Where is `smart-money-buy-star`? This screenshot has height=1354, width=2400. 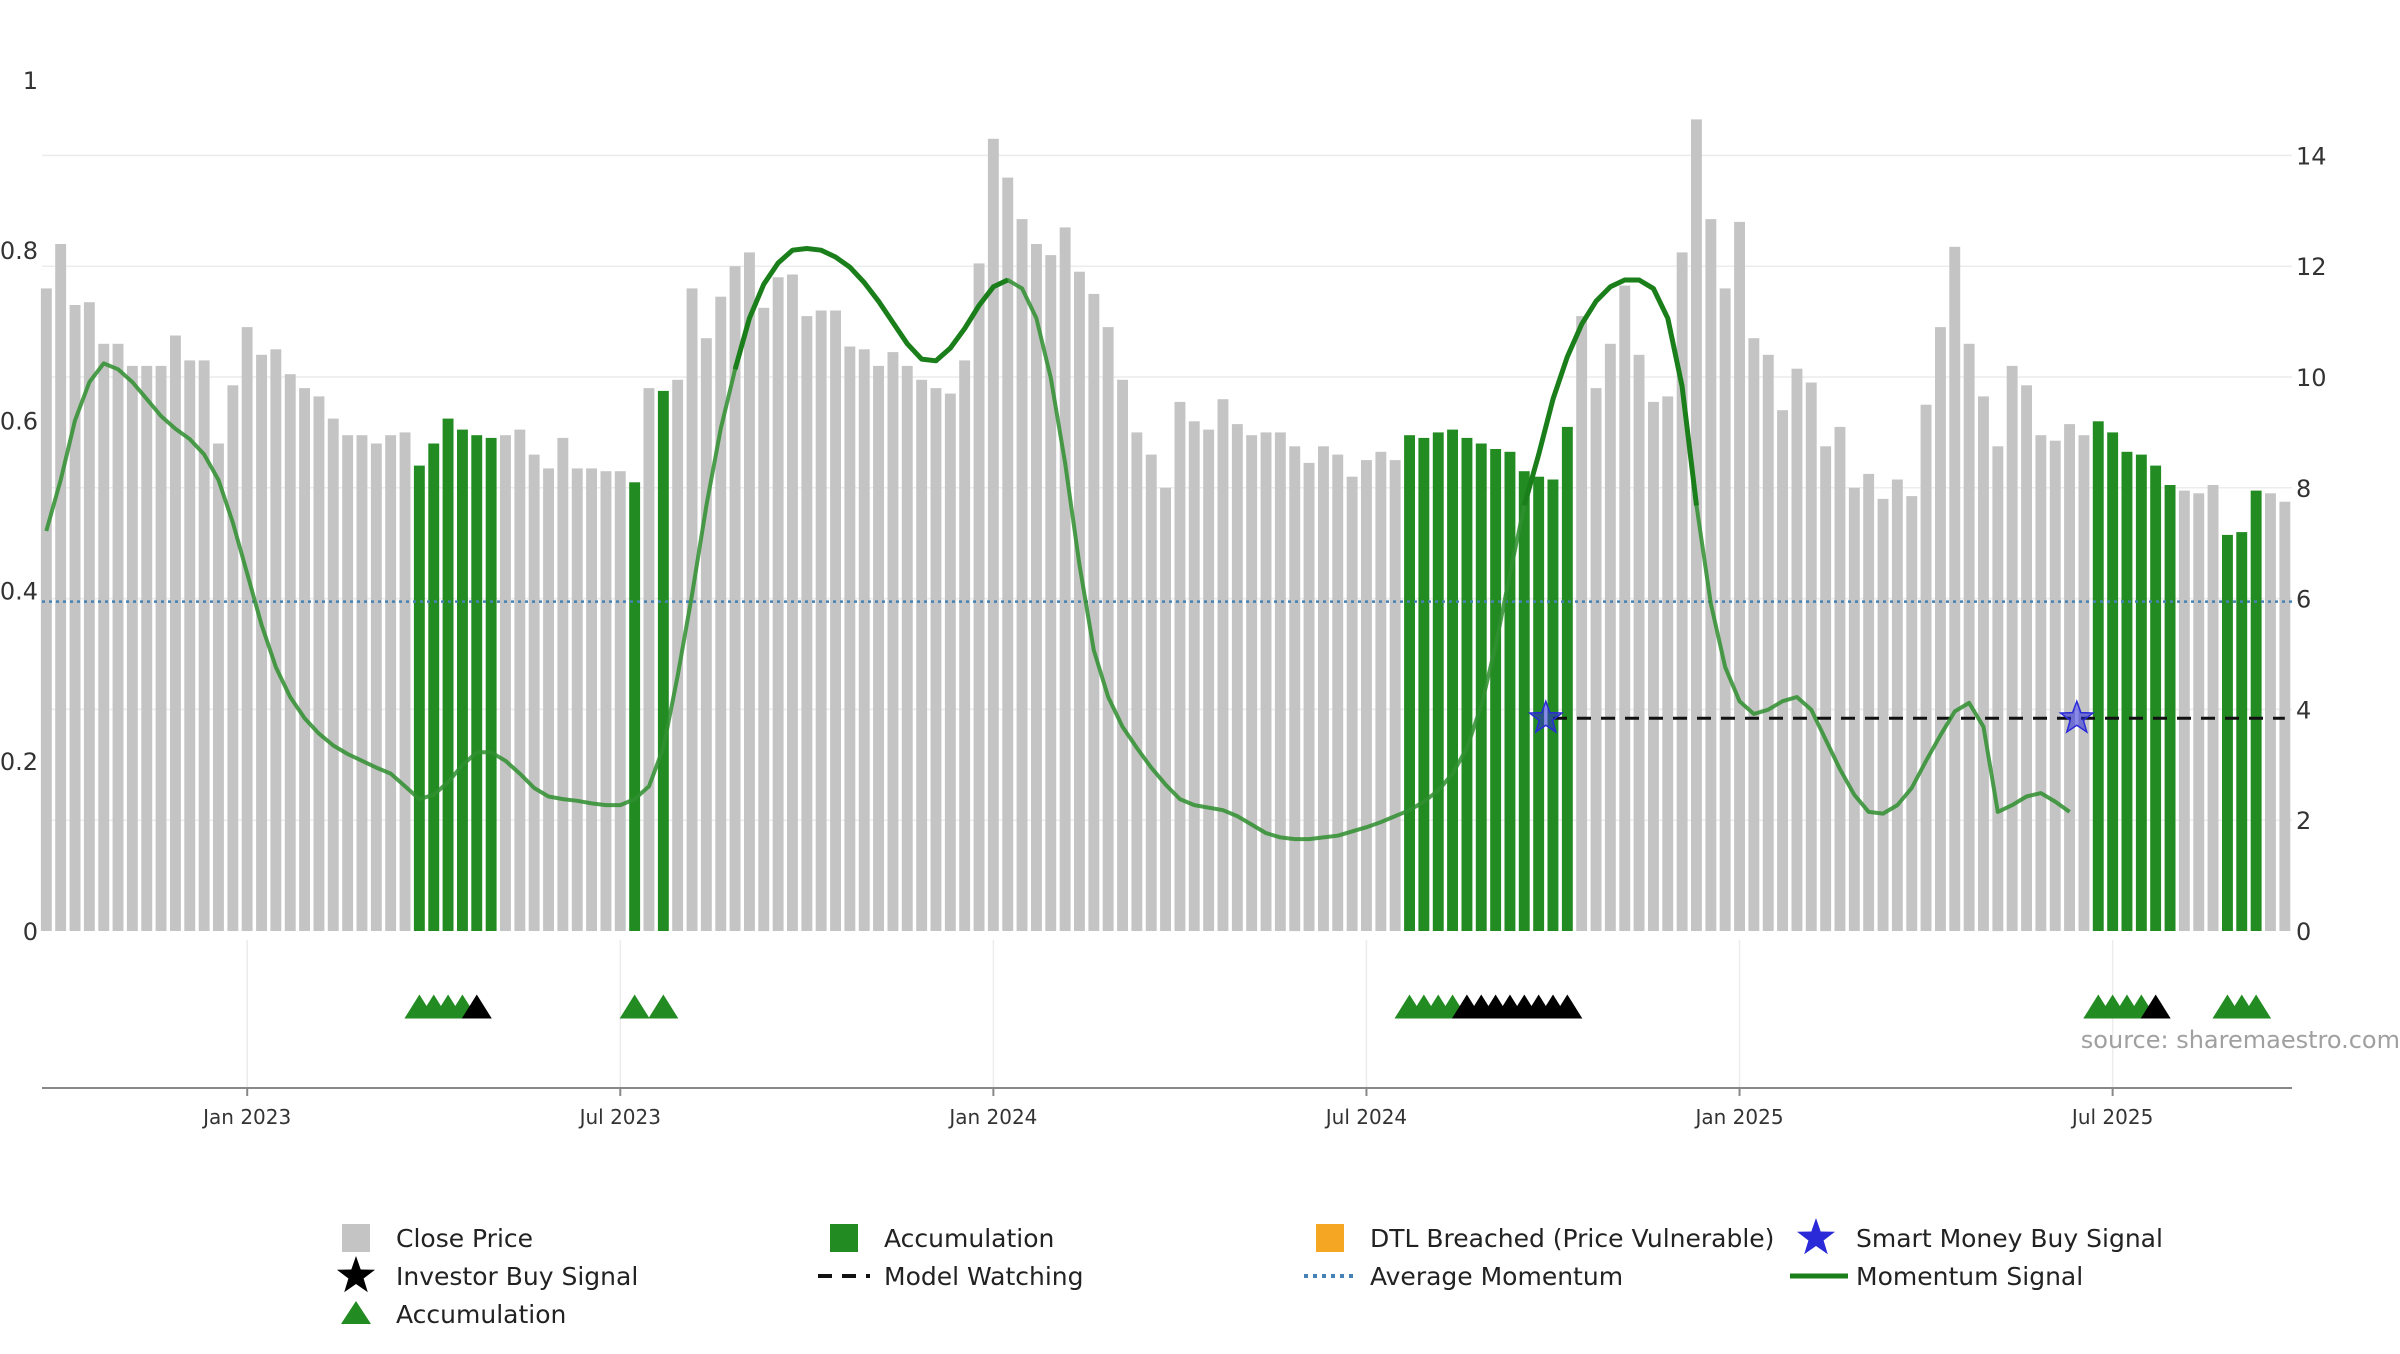 smart-money-buy-star is located at coordinates (2076, 716).